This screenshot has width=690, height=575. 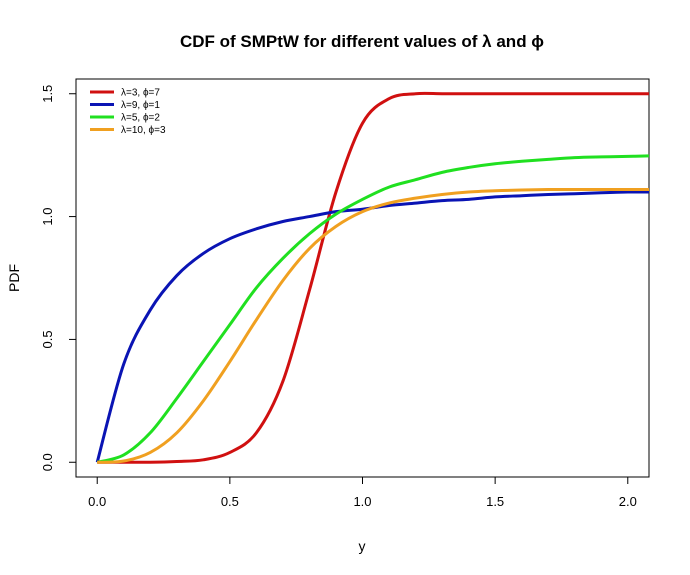 I want to click on x-tick-label: 1.5, so click(x=495, y=501).